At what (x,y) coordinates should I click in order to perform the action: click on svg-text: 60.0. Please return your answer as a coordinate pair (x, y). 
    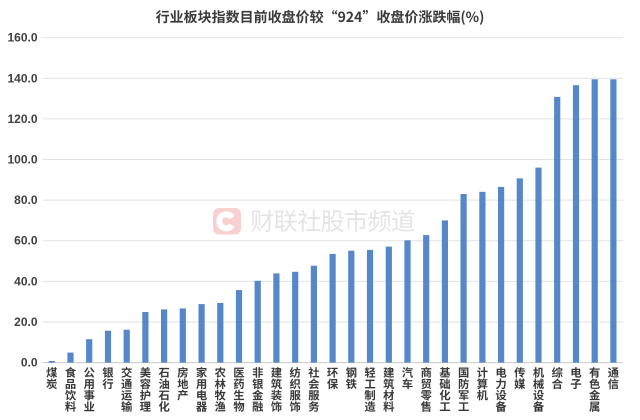
    Looking at the image, I should click on (26, 241).